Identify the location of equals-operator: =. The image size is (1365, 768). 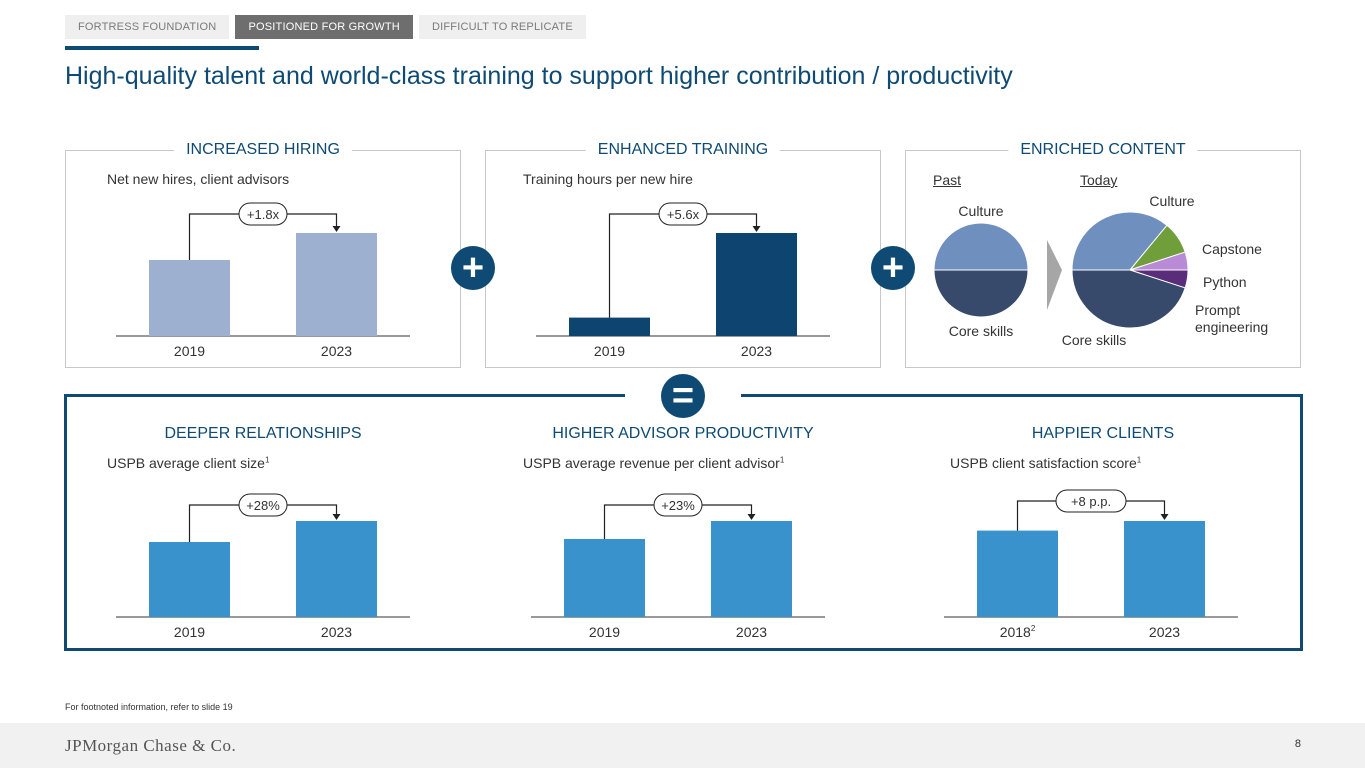
(683, 396).